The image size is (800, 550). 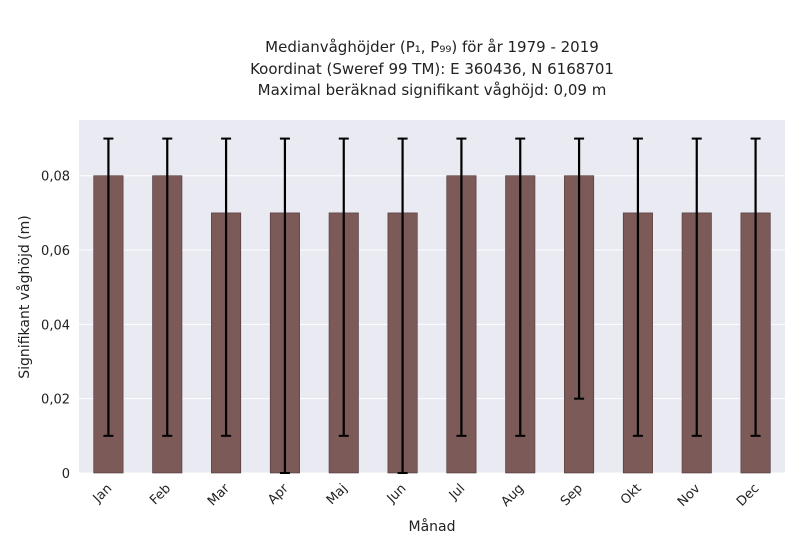 I want to click on y-axis-label: Signifikant våghöjd (m), so click(x=24, y=296).